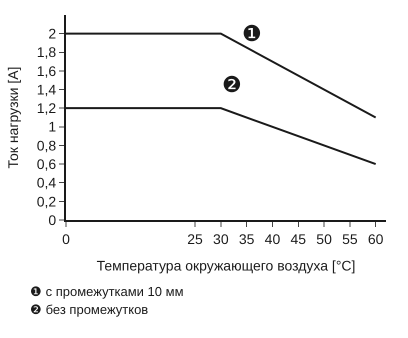  I want to click on annotation: ❷, so click(232, 84).